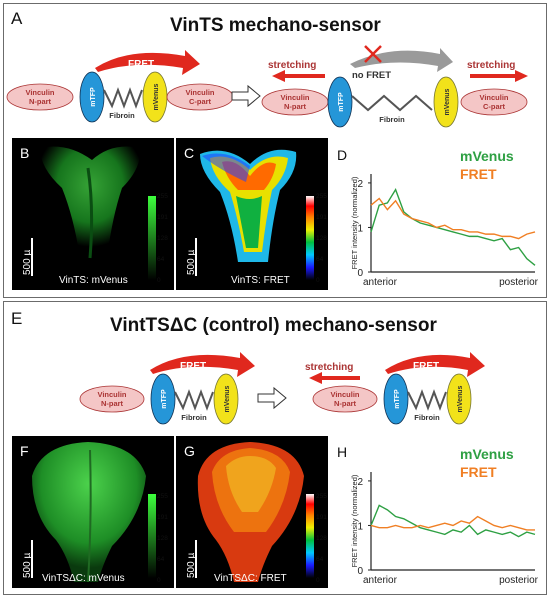 This screenshot has height=598, width=550. I want to click on panel-b-letter: B, so click(25, 153).